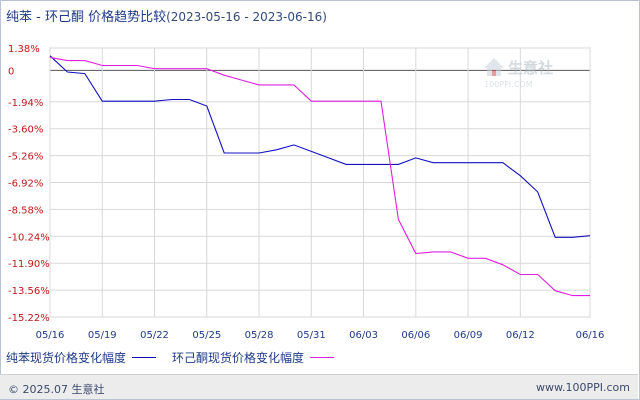 Image resolution: width=640 pixels, height=400 pixels. I want to click on x-tick-label: 05/16, so click(50, 335).